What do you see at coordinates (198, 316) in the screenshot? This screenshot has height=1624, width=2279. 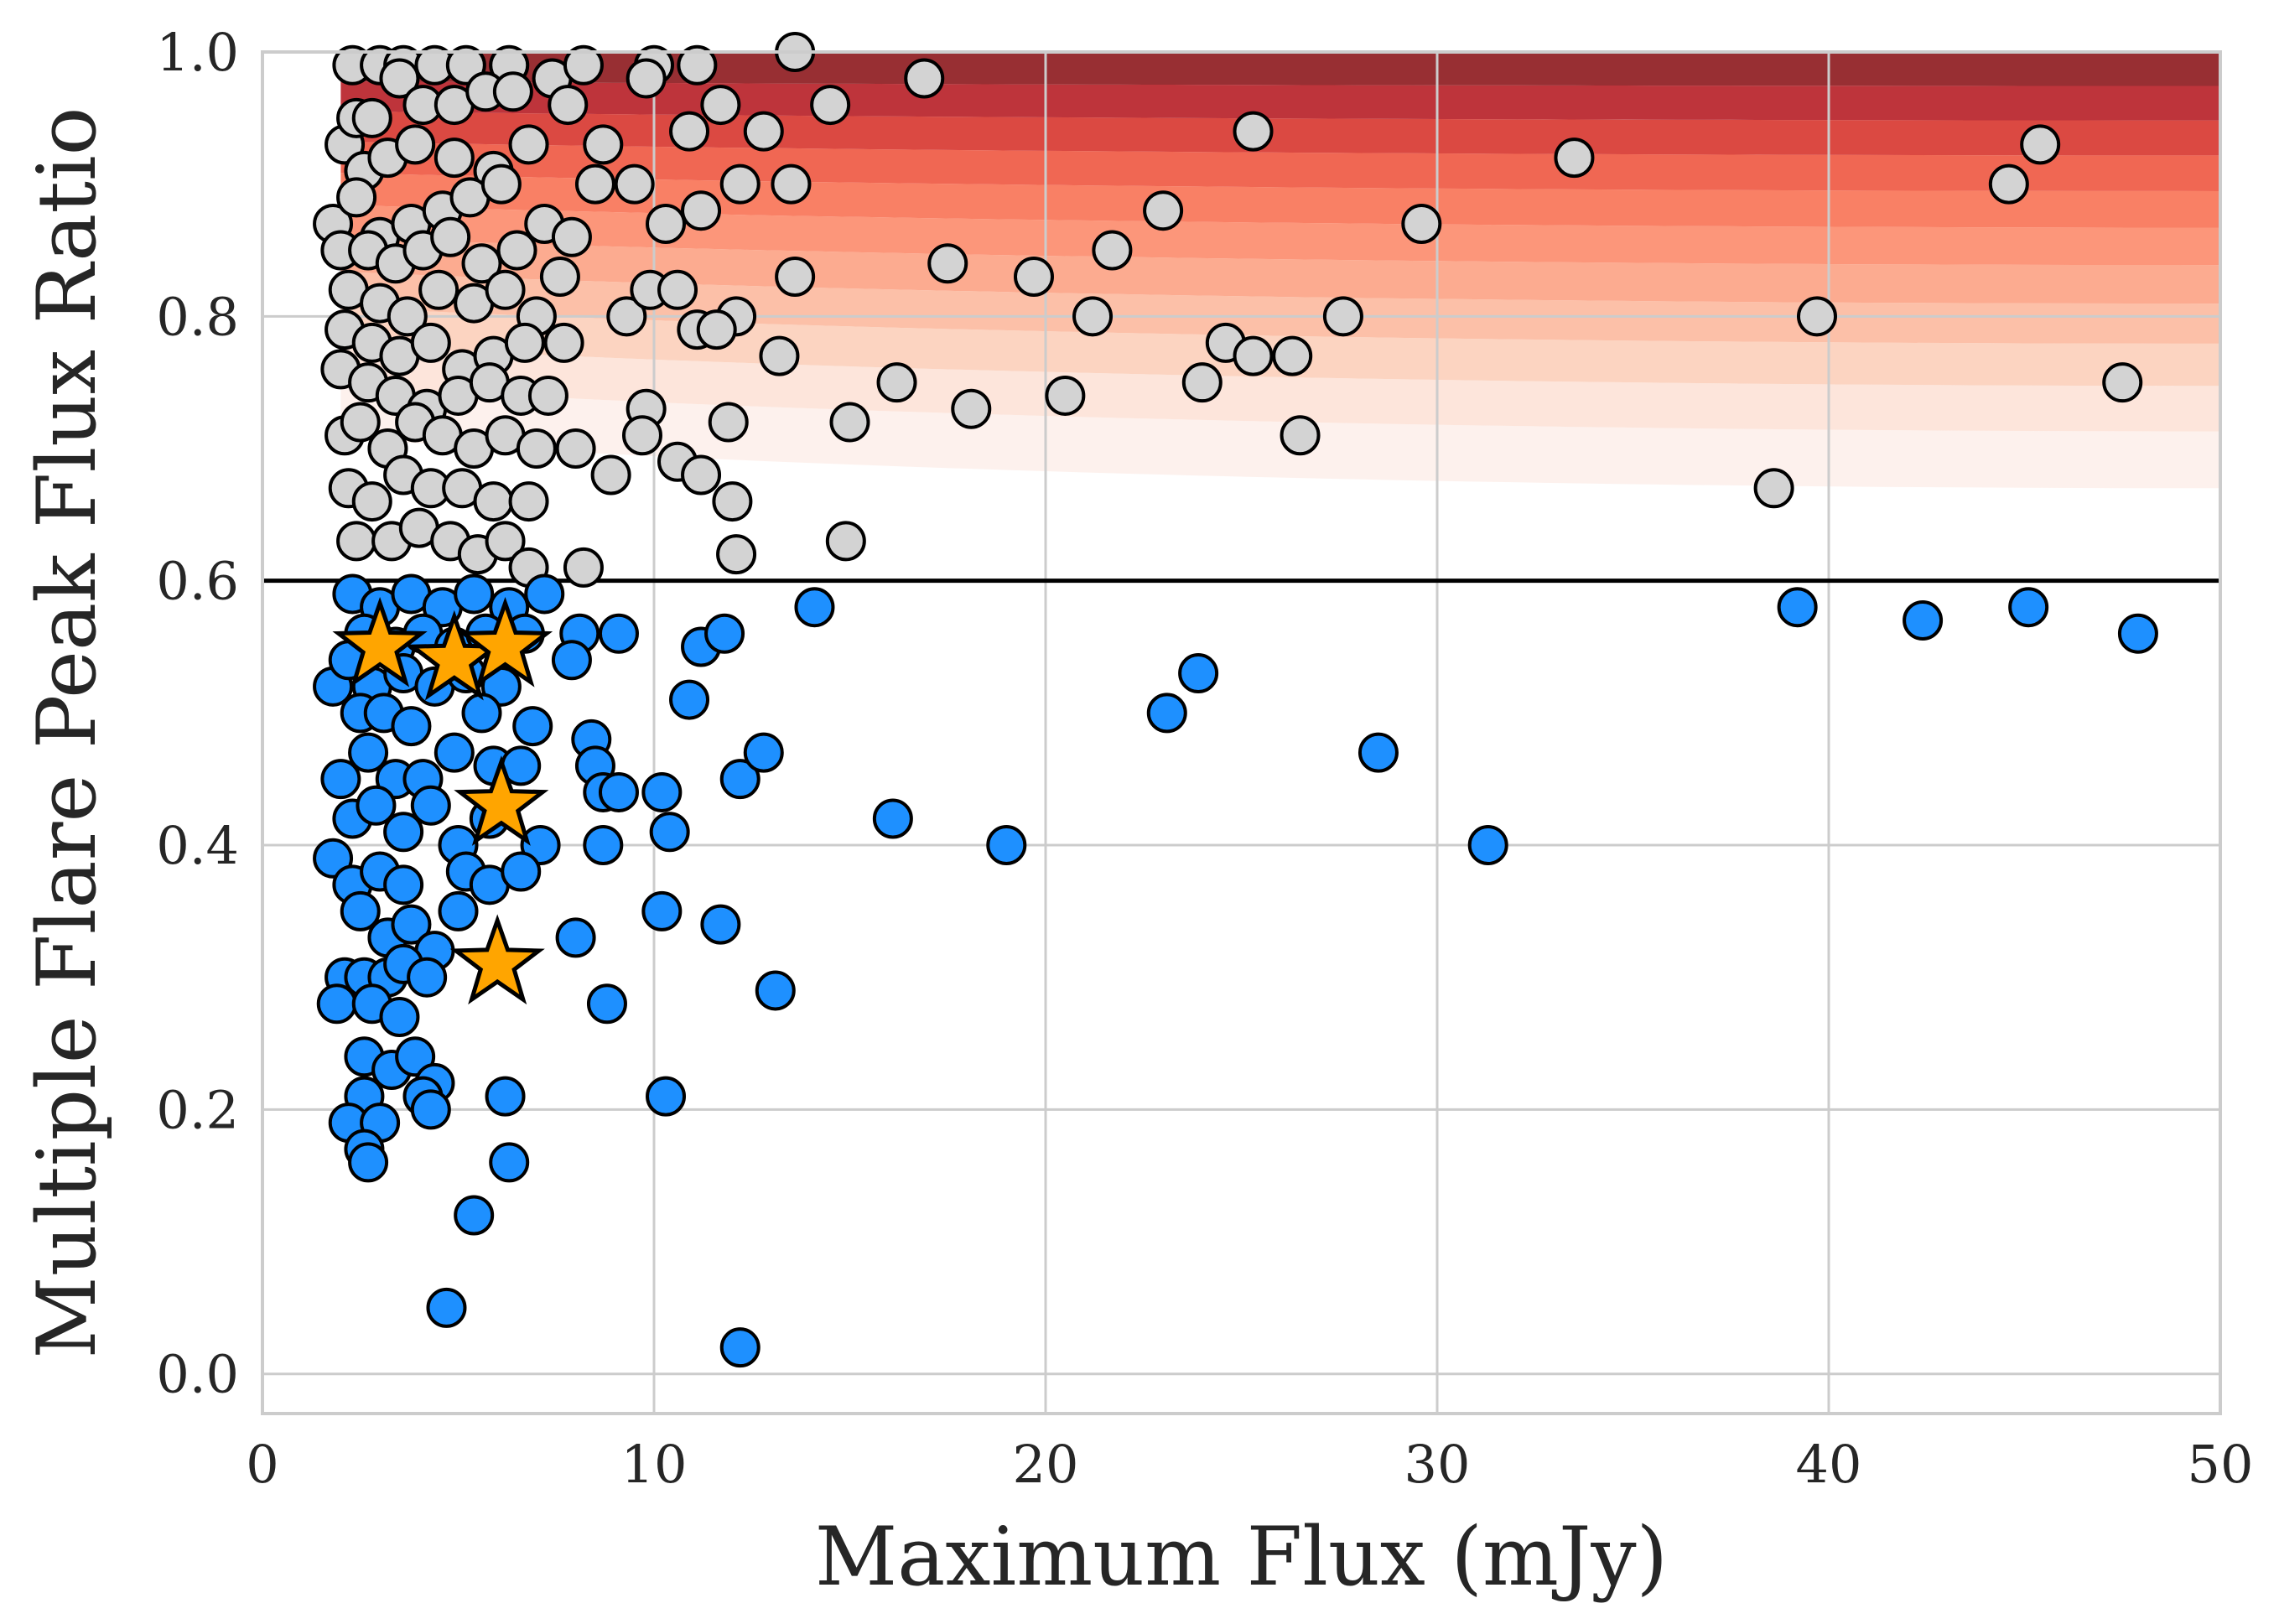 I see `y-tick-label: 0.8` at bounding box center [198, 316].